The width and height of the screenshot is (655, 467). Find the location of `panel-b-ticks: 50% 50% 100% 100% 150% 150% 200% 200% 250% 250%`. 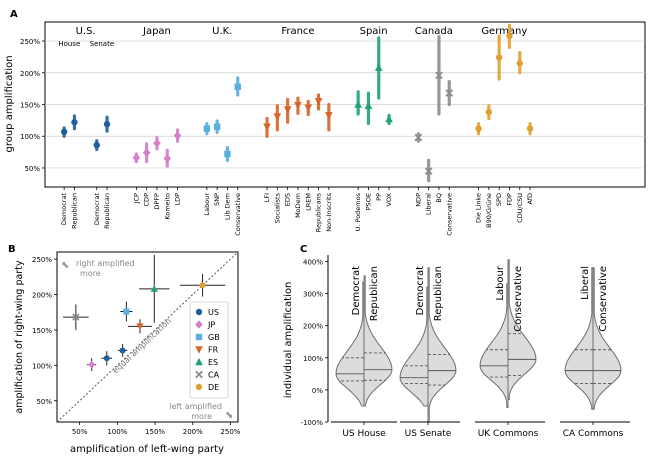

panel-b-ticks: 50% 50% 100% 100% 150% 150% 200% 200% 250% 250% is located at coordinates (136, 346).